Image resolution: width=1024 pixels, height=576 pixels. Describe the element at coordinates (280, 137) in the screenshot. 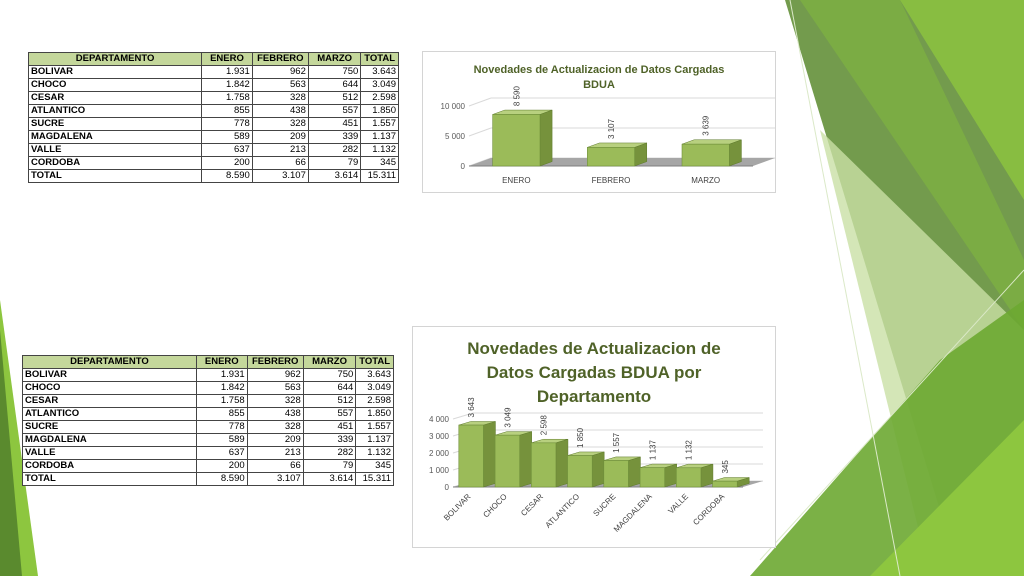

I see `value-cell: 209` at that location.